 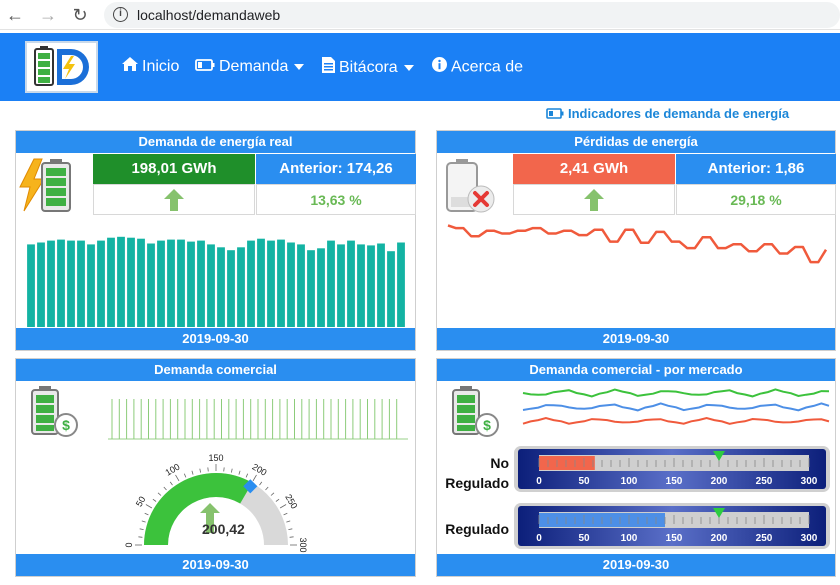 What do you see at coordinates (172, 470) in the screenshot?
I see `gauge-tick-label: 100` at bounding box center [172, 470].